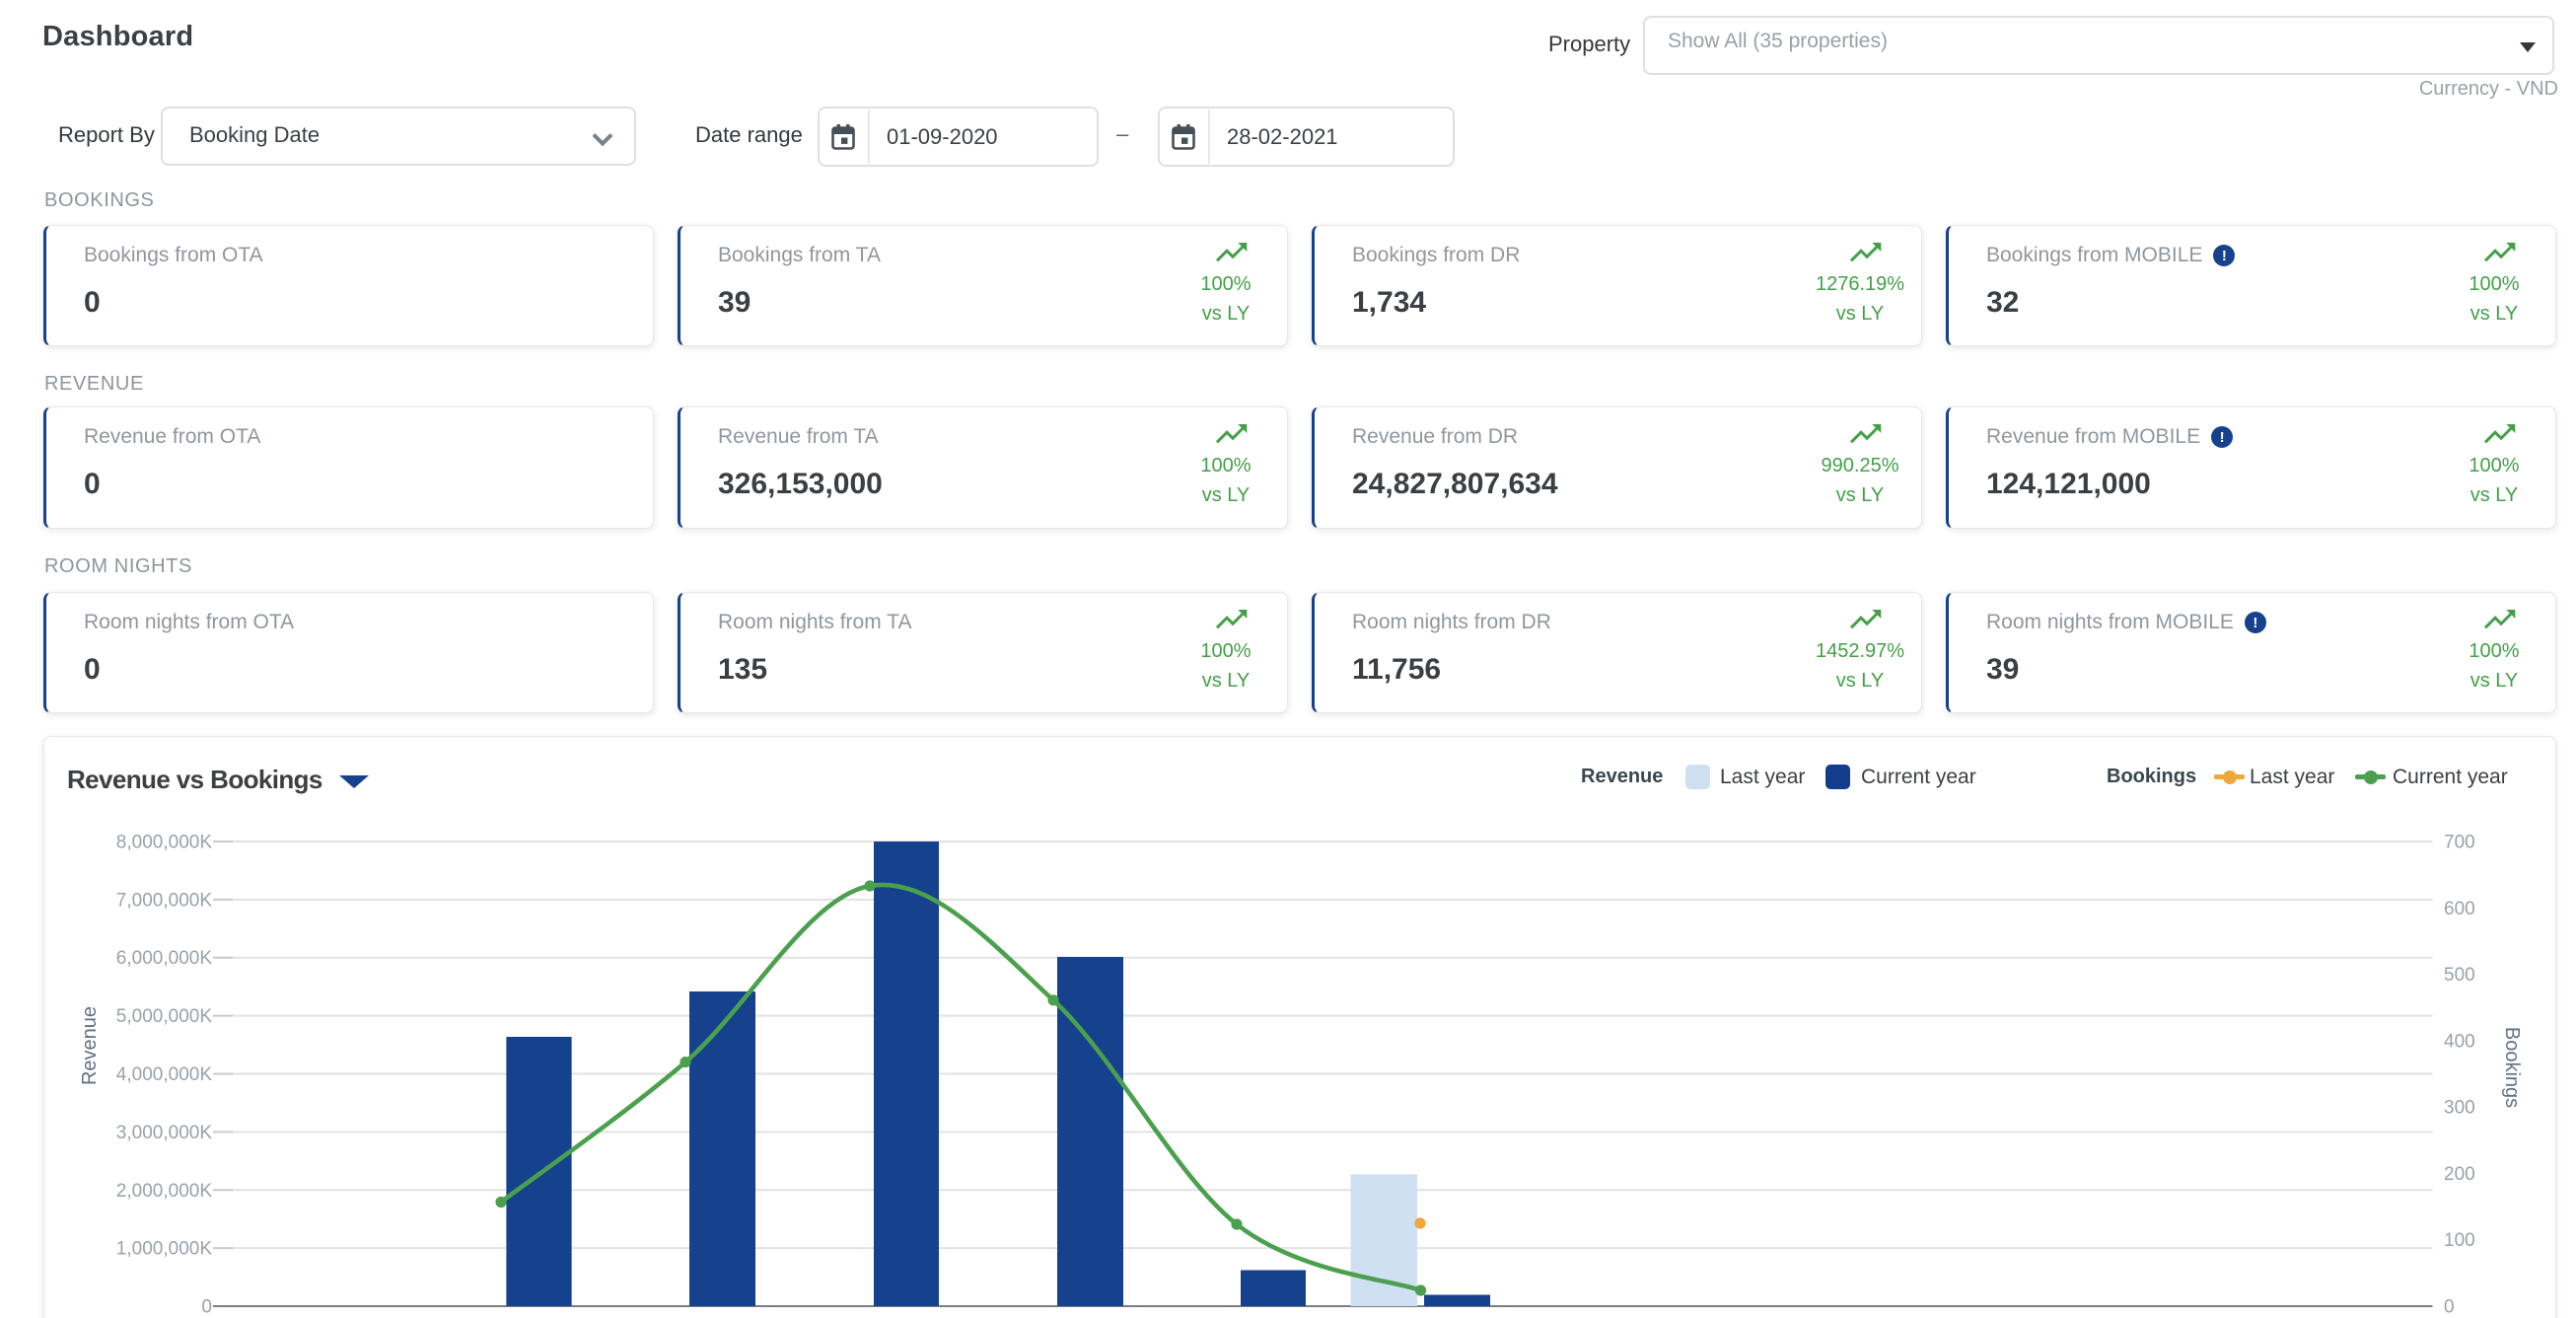 The image size is (2576, 1318). I want to click on svg-text: 3,000,000K, so click(164, 1133).